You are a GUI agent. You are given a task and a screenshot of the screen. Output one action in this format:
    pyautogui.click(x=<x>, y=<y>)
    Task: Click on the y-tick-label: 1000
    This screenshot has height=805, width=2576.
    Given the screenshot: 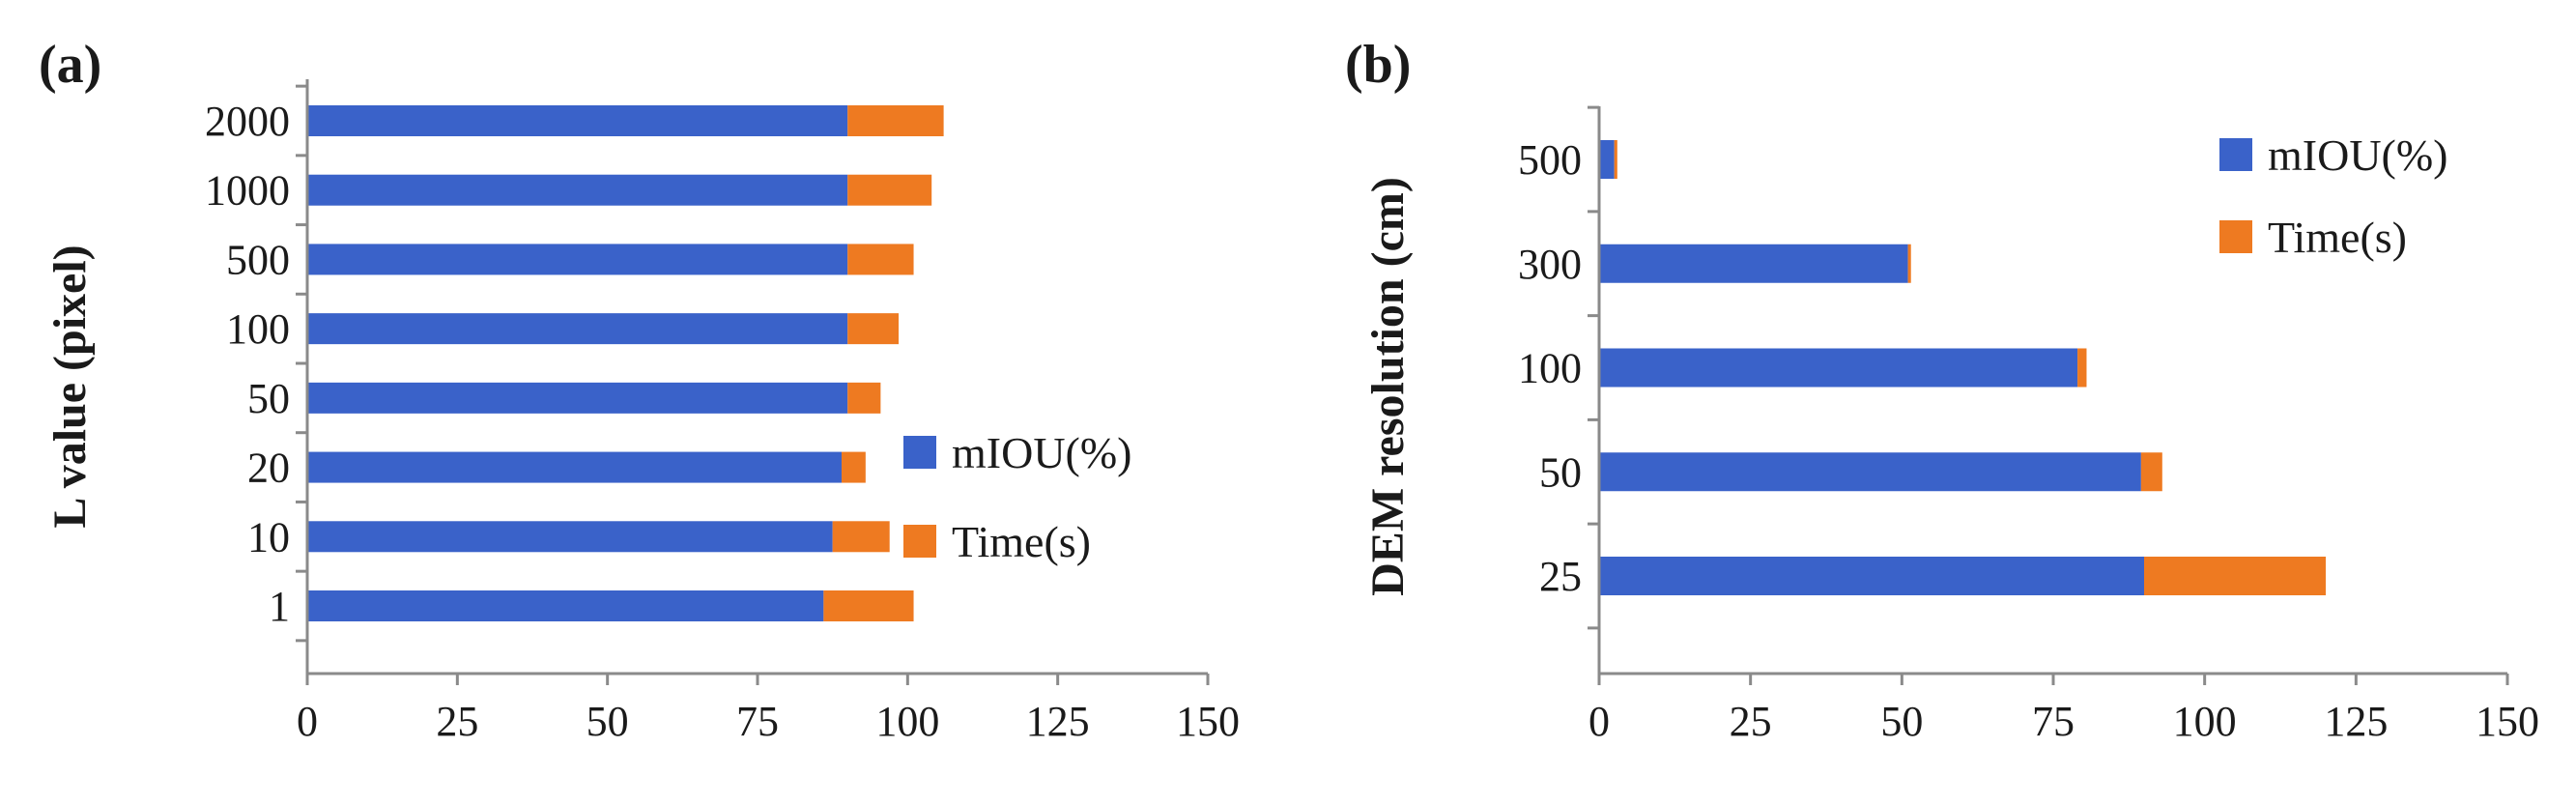 What is the action you would take?
    pyautogui.click(x=248, y=191)
    